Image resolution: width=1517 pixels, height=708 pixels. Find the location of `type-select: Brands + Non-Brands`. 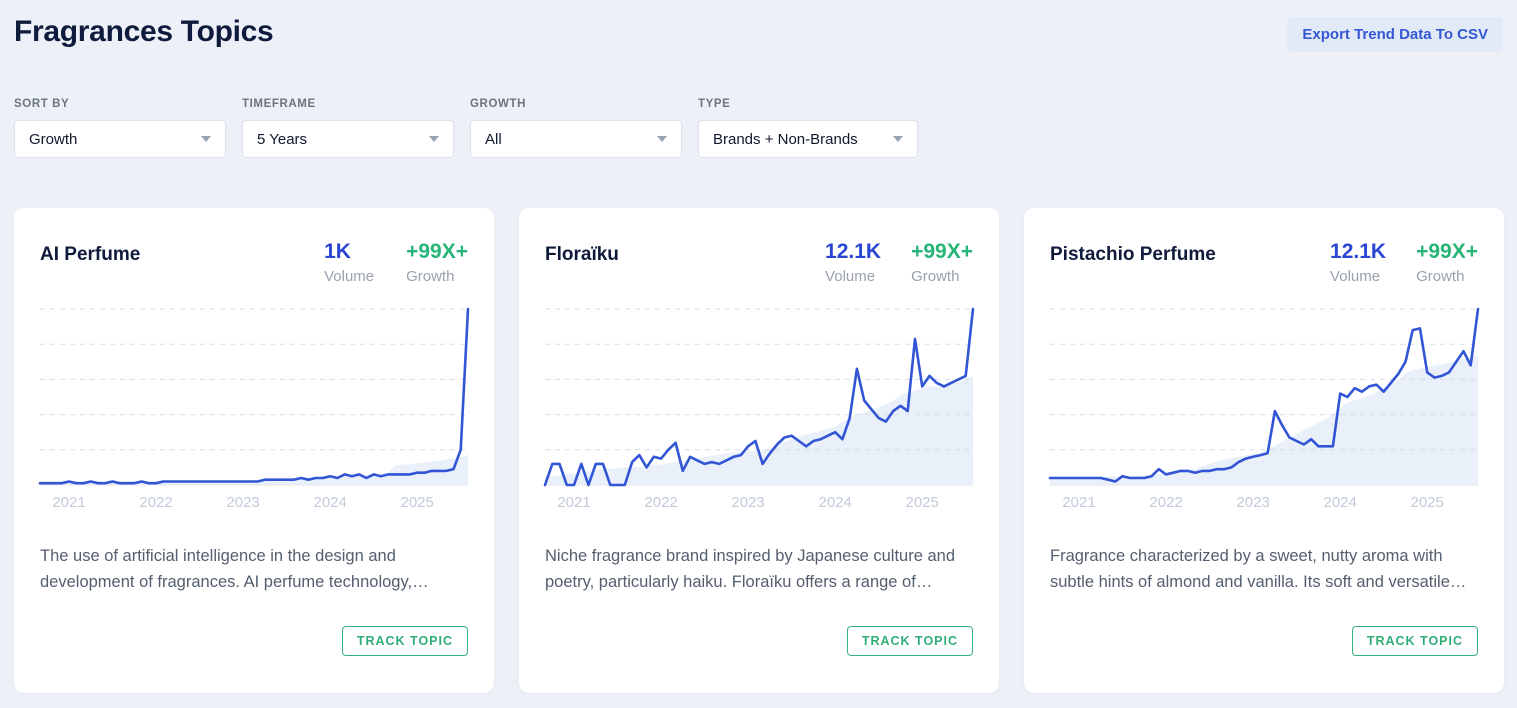

type-select: Brands + Non-Brands is located at coordinates (808, 139).